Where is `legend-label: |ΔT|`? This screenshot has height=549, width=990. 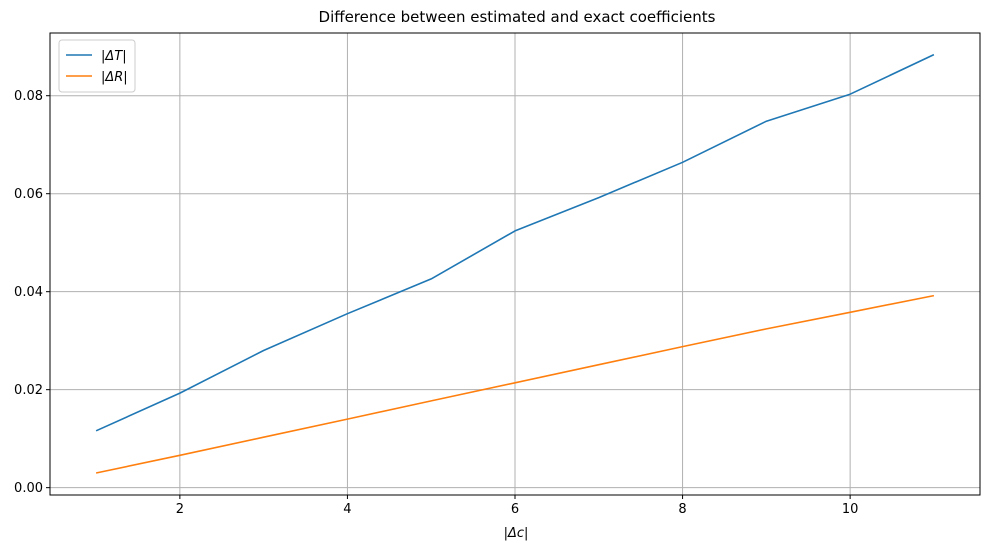 legend-label: |ΔT| is located at coordinates (114, 56).